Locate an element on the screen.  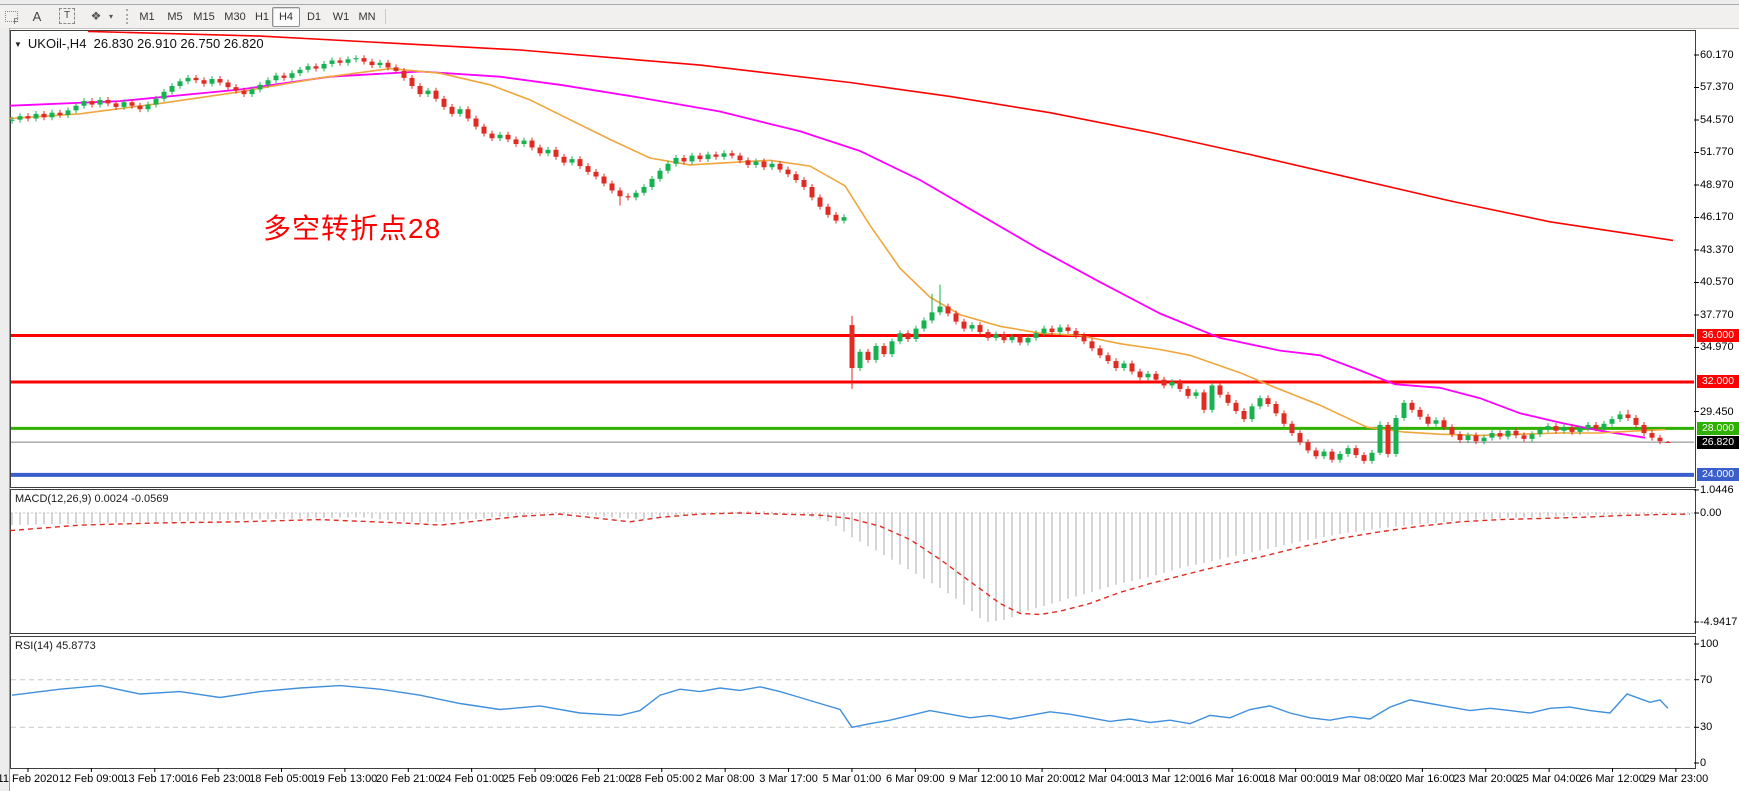
price-tick-label: 37.770 is located at coordinates (1717, 314).